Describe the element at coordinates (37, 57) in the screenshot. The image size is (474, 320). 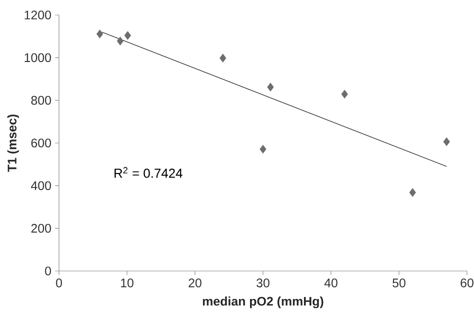
I see `y-tick-label: 1000` at that location.